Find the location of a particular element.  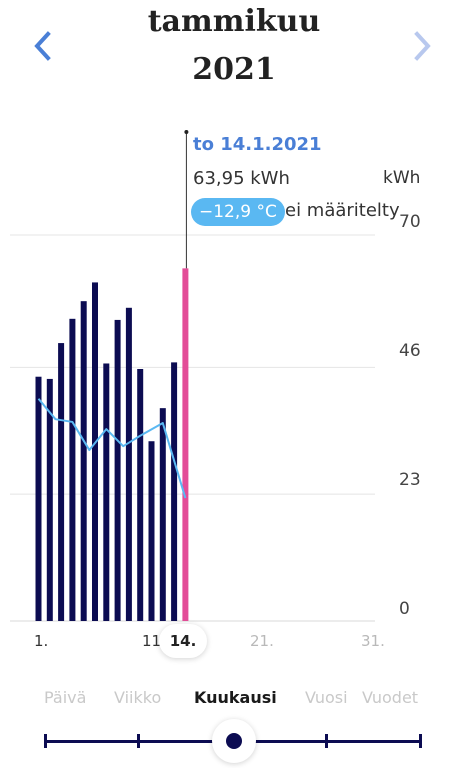

chevron-left-icon is located at coordinates (42, 46).